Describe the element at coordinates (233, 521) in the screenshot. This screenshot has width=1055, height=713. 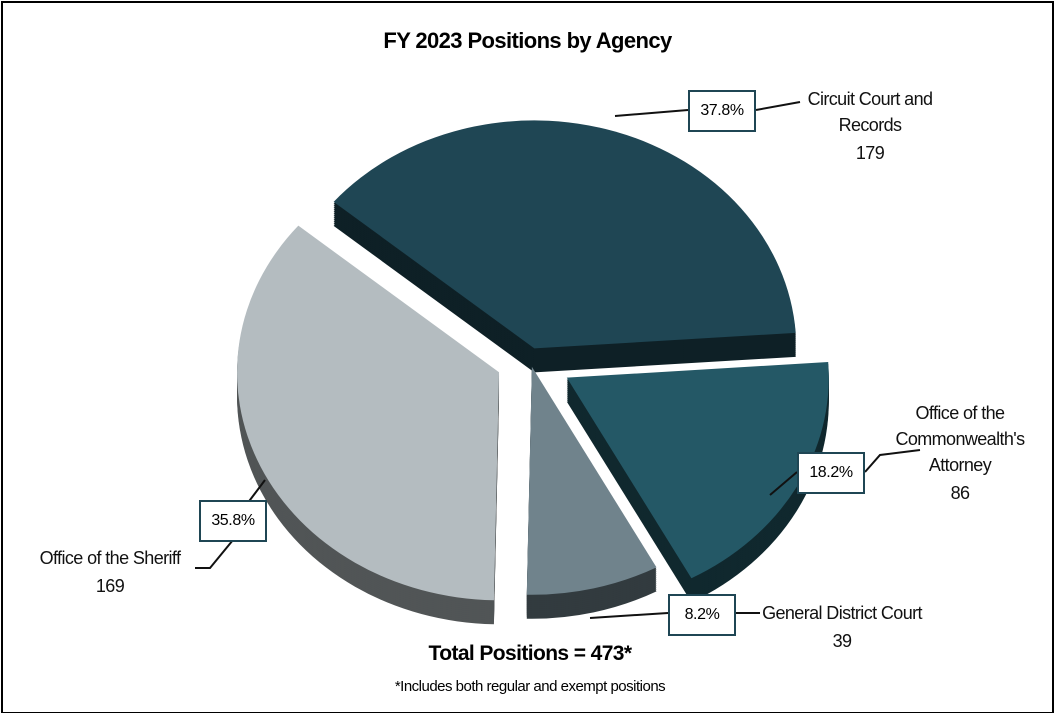
I see `value-label: 35.8%` at that location.